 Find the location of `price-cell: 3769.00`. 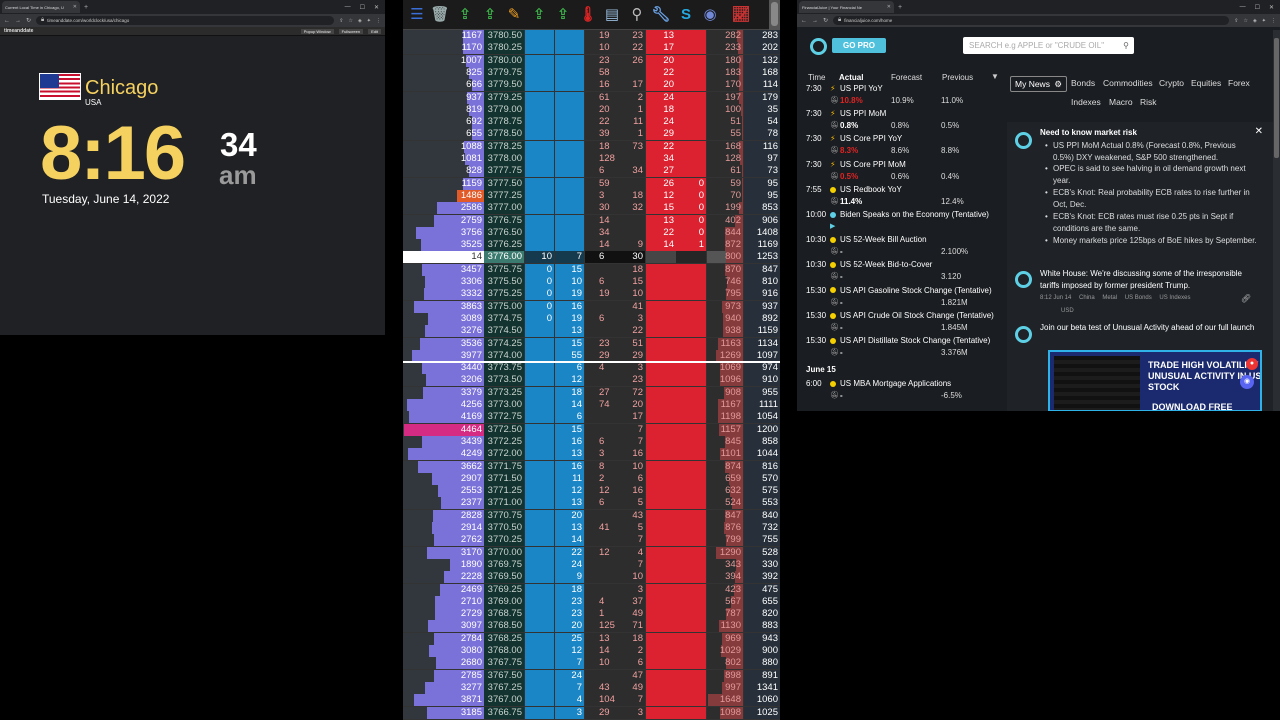

price-cell: 3769.00 is located at coordinates (504, 601).